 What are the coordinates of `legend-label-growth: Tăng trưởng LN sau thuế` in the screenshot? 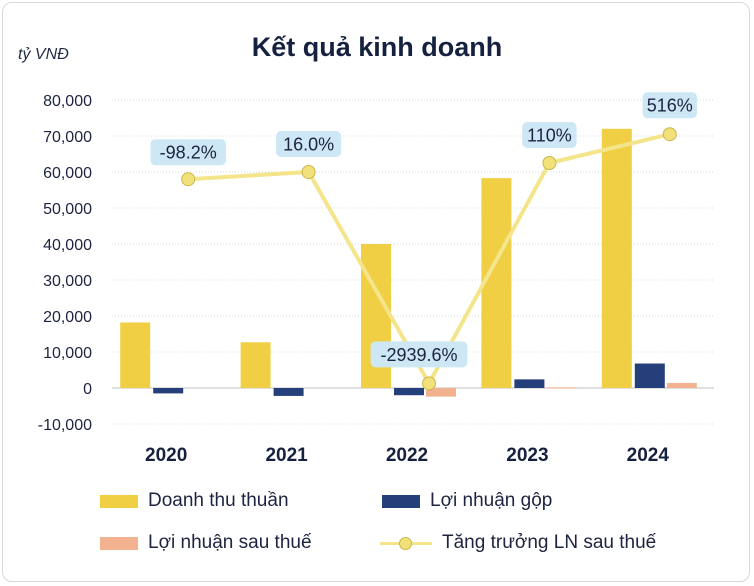 It's located at (549, 542).